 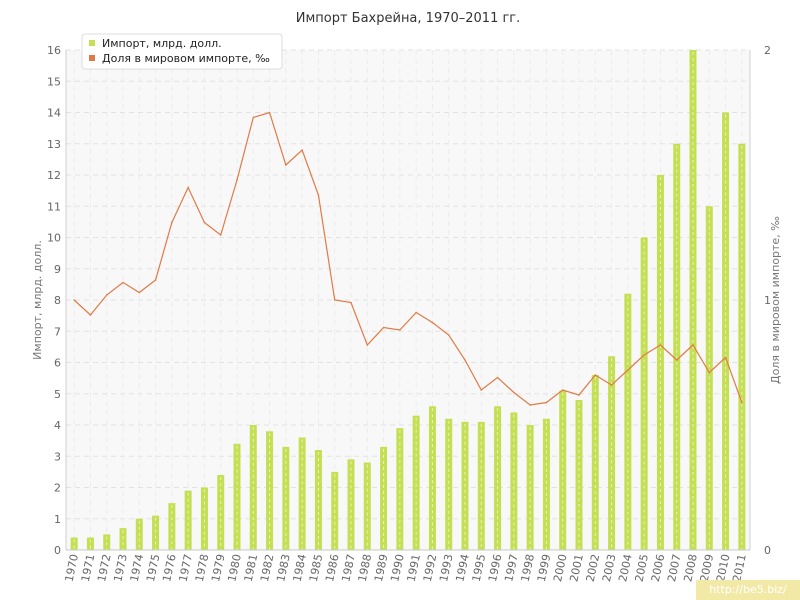 I want to click on x-tick-label: 1980, so click(x=234, y=568).